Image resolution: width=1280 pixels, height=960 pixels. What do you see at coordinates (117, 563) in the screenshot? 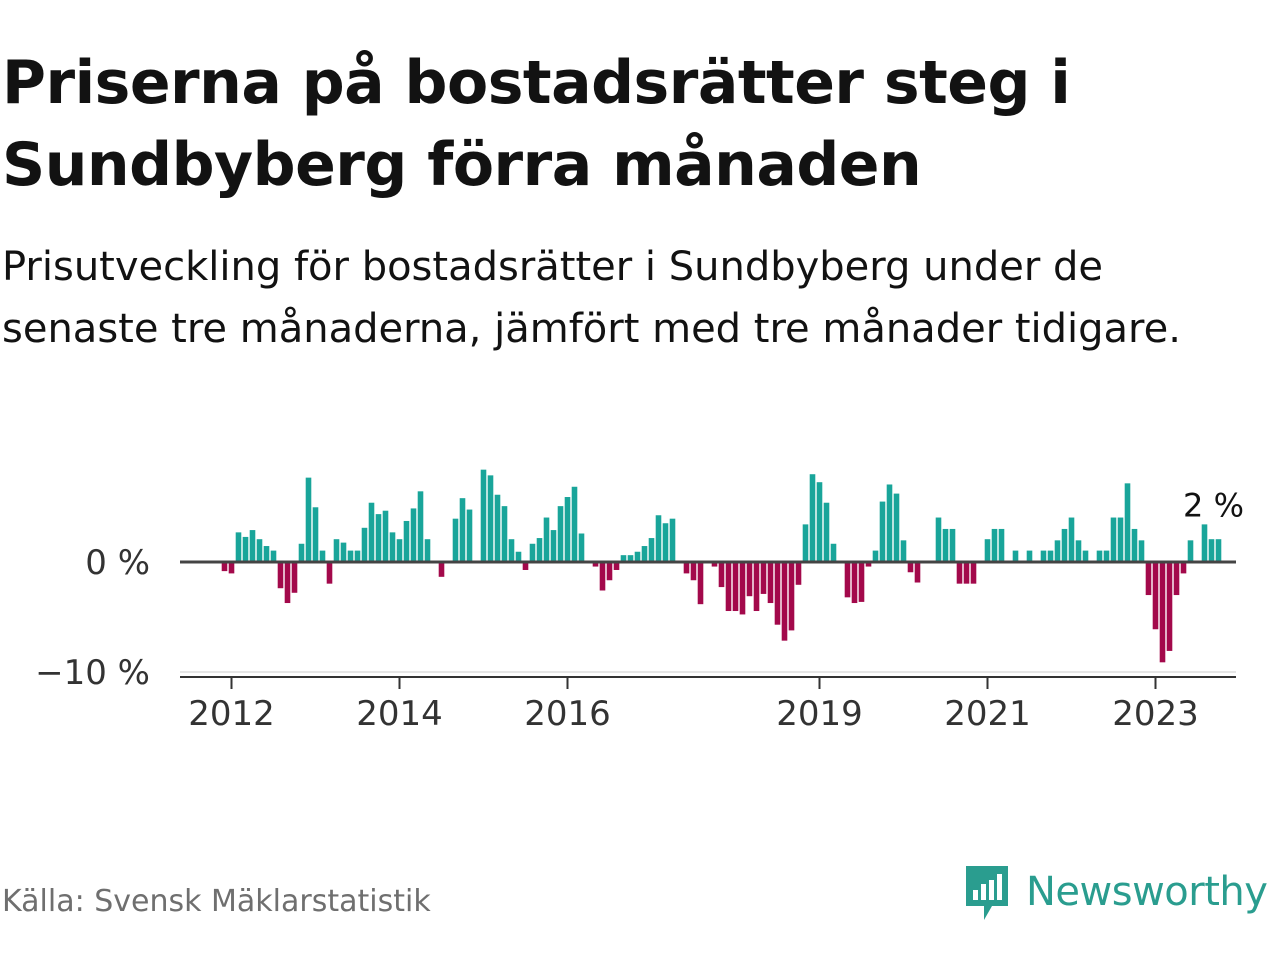
I see `y-tick-label: 0 %` at bounding box center [117, 563].